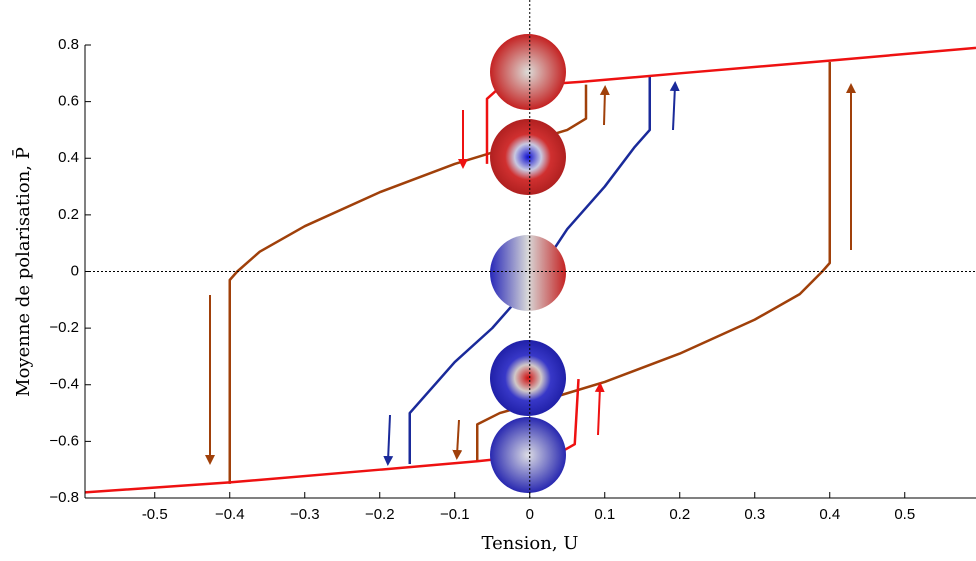 The image size is (976, 561). I want to click on y-tick-label: 0.8, so click(68, 44).